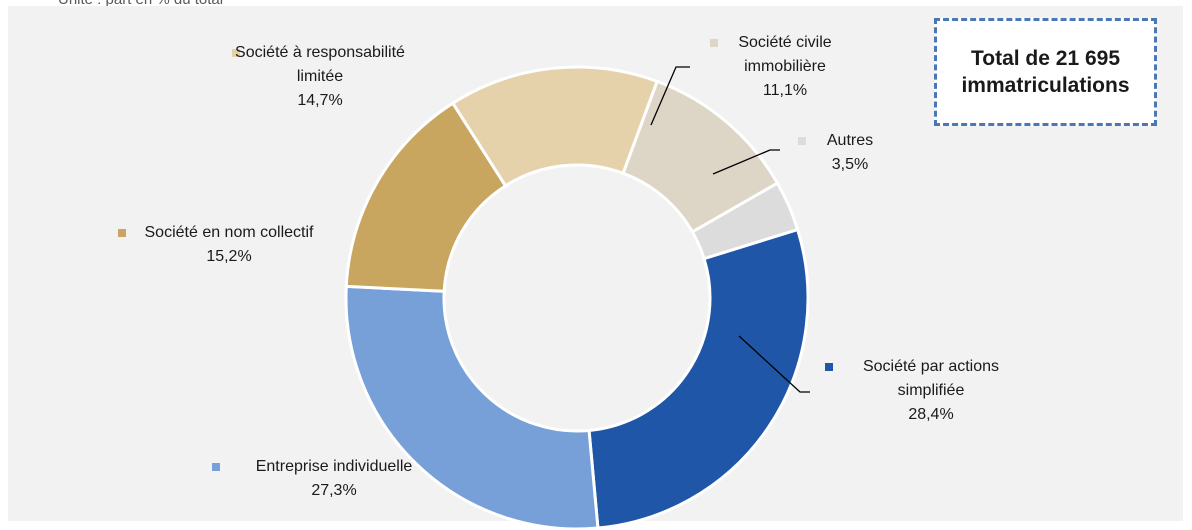 The width and height of the screenshot is (1192, 530). Describe the element at coordinates (850, 164) in the screenshot. I see `slice-value-label: 3,5%` at that location.